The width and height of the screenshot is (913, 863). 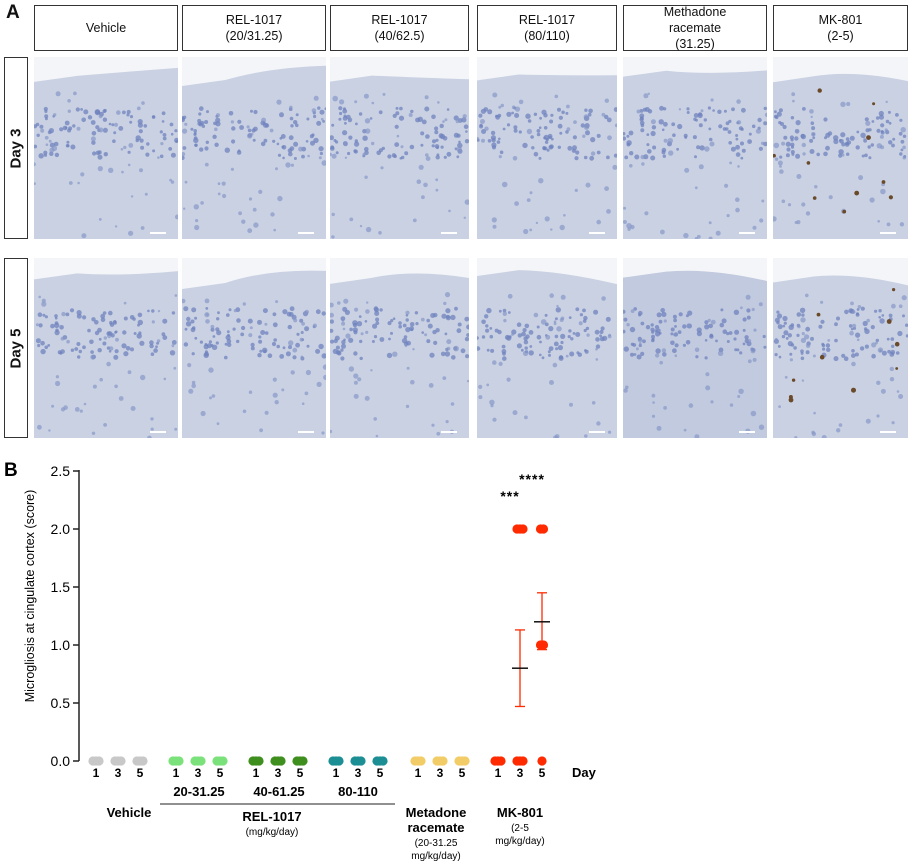 I want to click on label-metadone-2: racemate, so click(x=435, y=827).